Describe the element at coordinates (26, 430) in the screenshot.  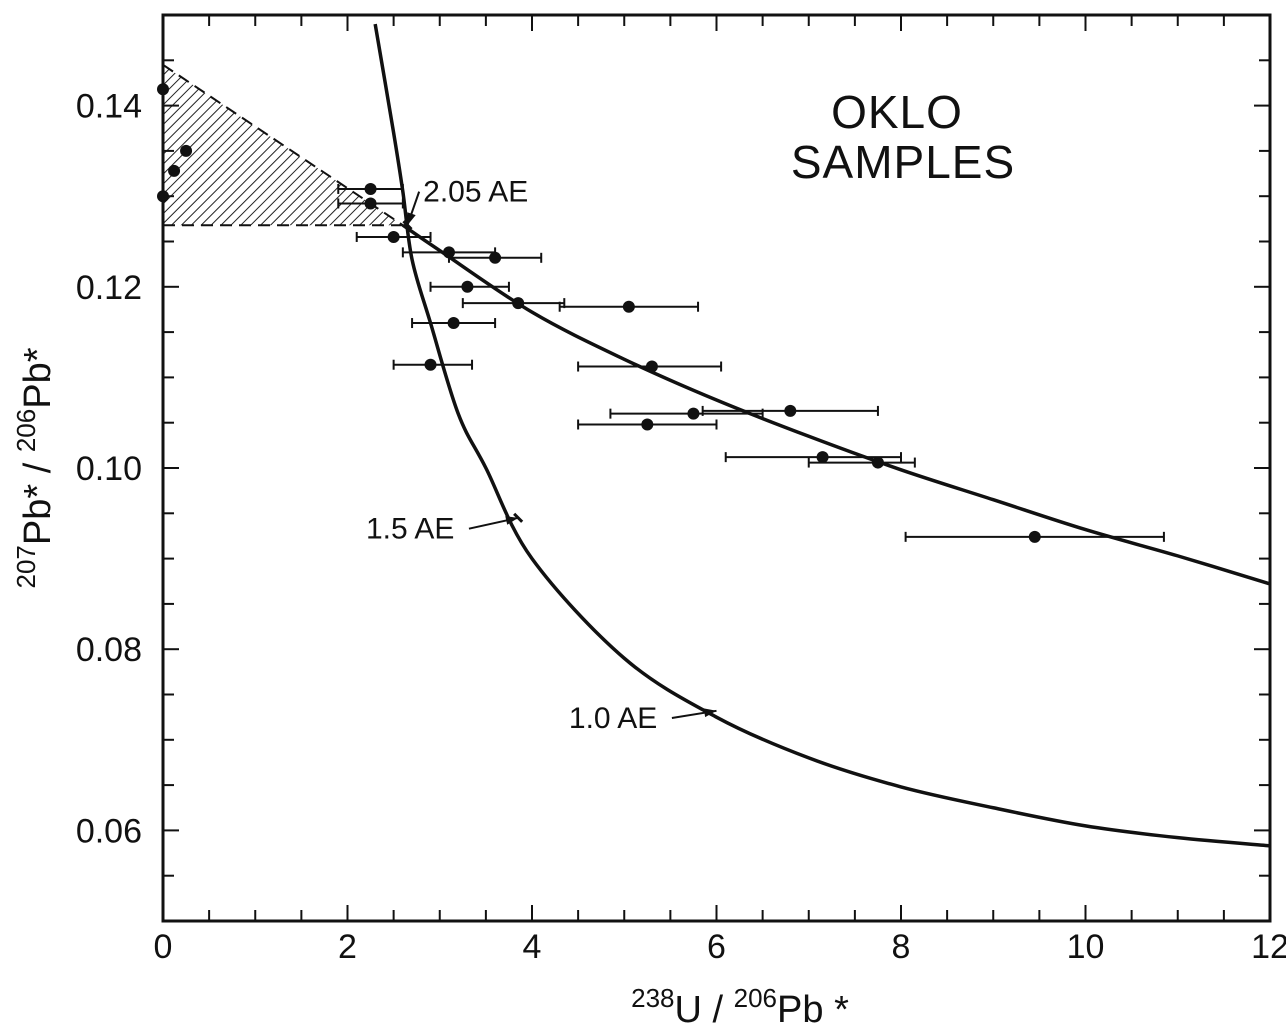
I see `y-axis-label-superscript: 206` at that location.